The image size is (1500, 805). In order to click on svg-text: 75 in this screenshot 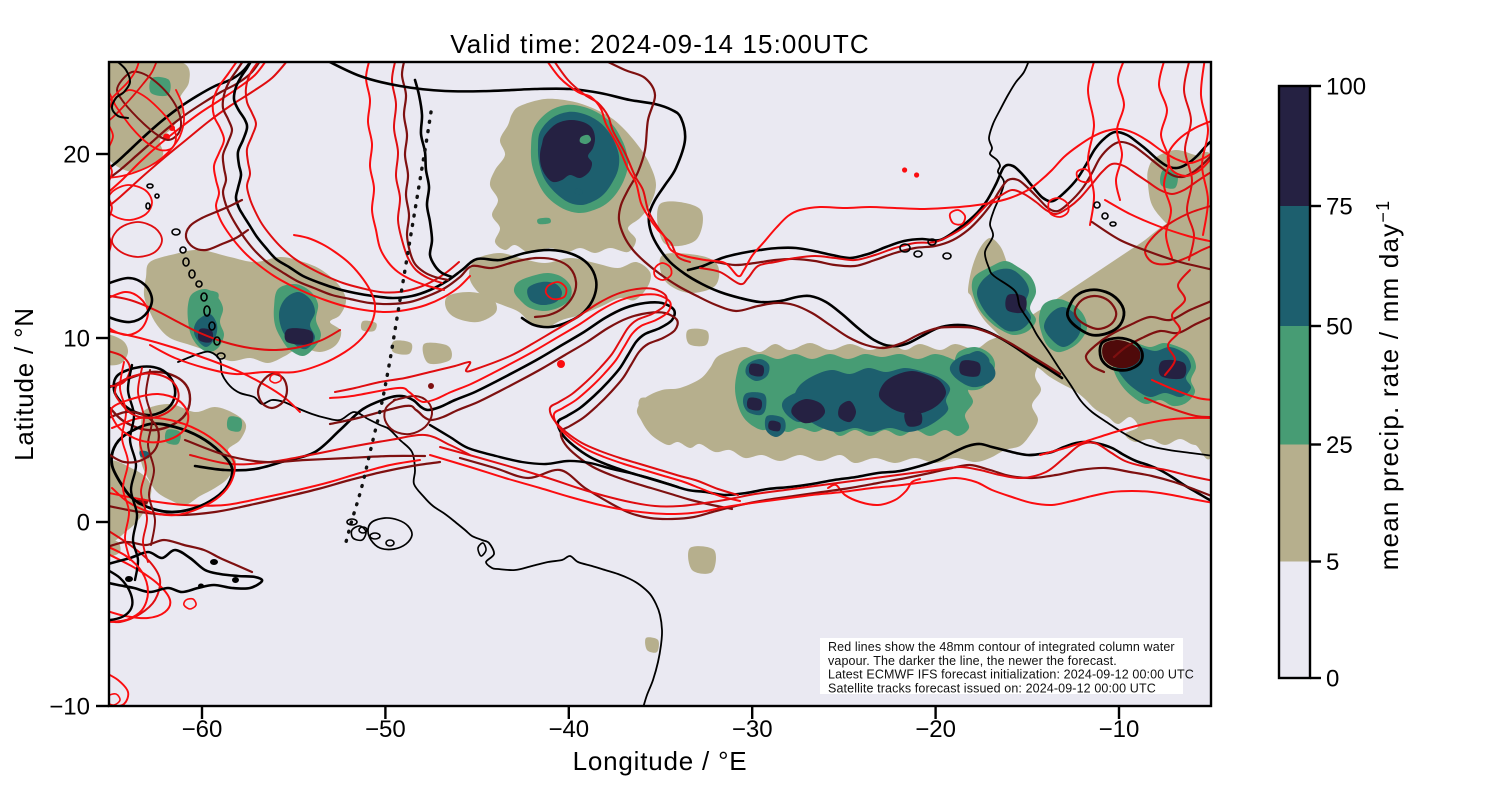, I will do `click(1339, 207)`.